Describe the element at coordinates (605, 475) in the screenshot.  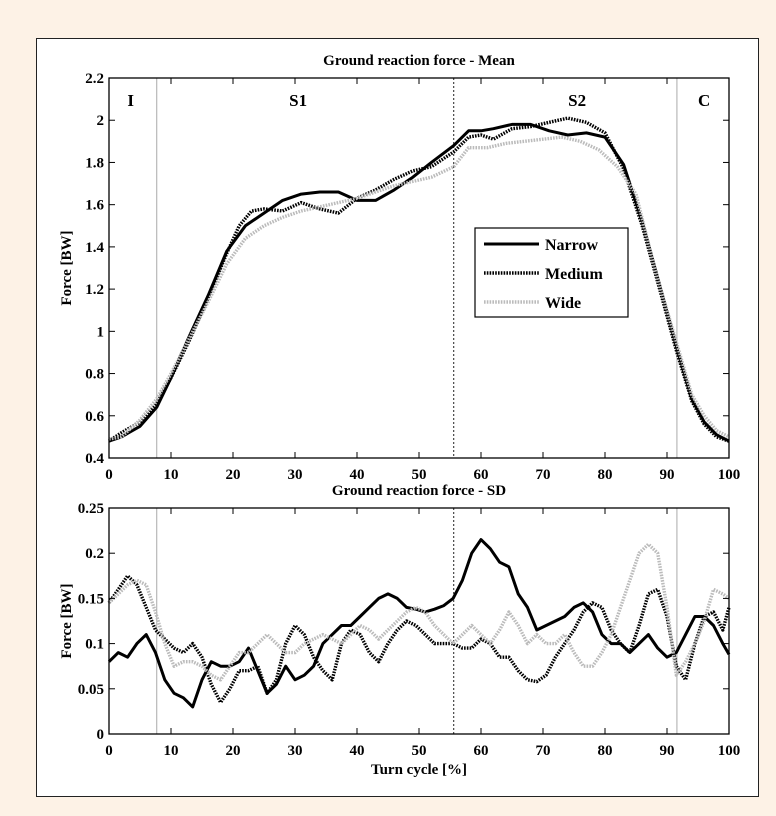
I see `mean-x-tick-label: 80` at that location.